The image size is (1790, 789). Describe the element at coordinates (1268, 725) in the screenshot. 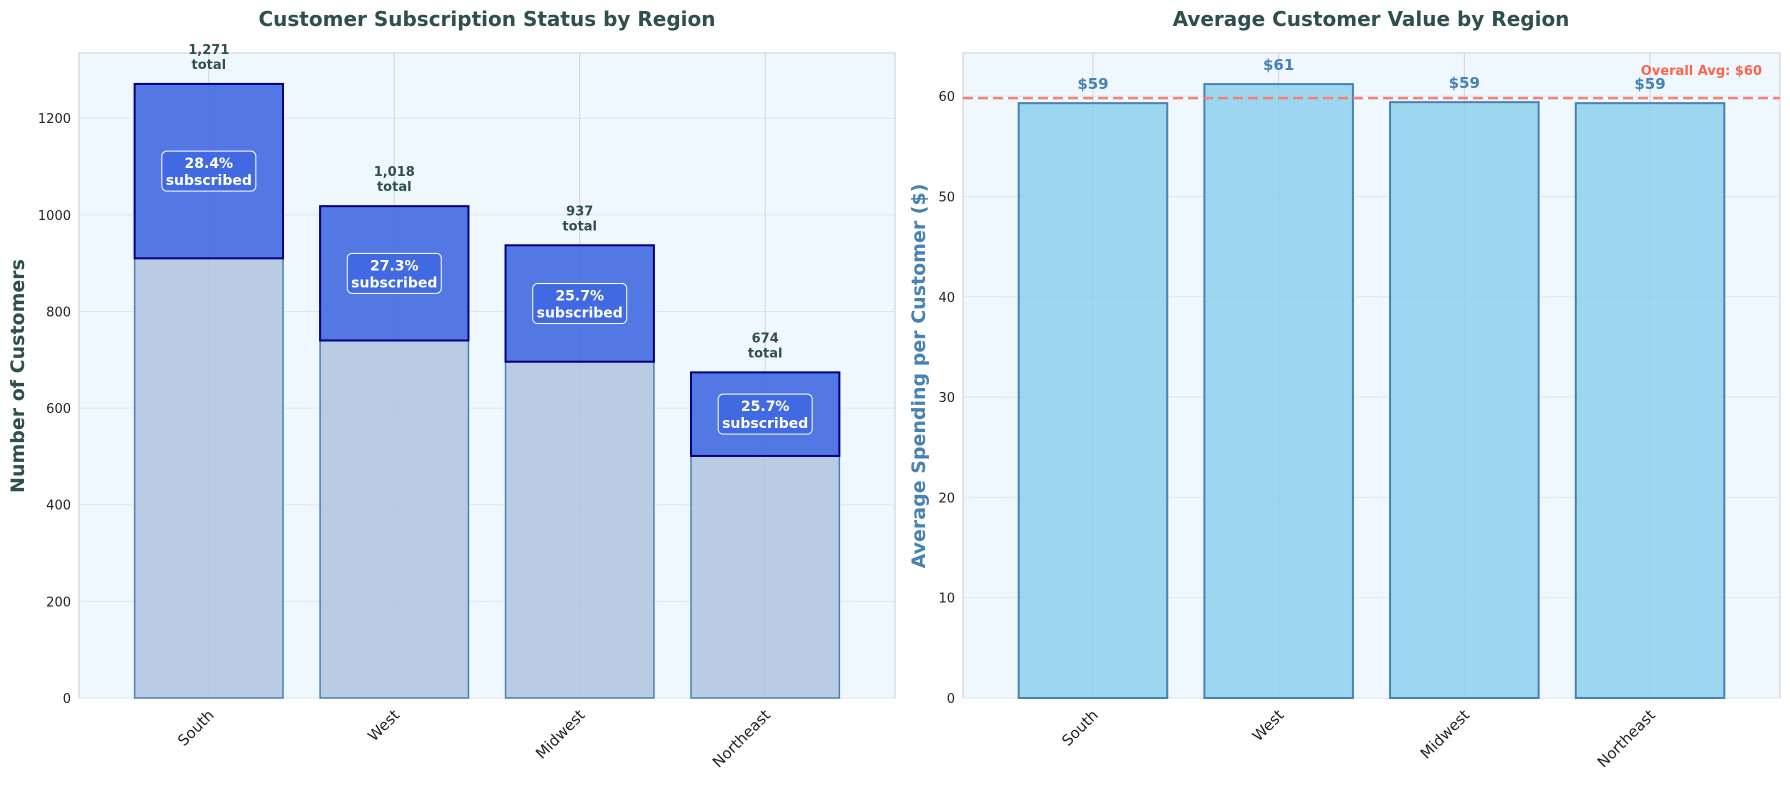

I see `right-x-tick-label: West` at that location.